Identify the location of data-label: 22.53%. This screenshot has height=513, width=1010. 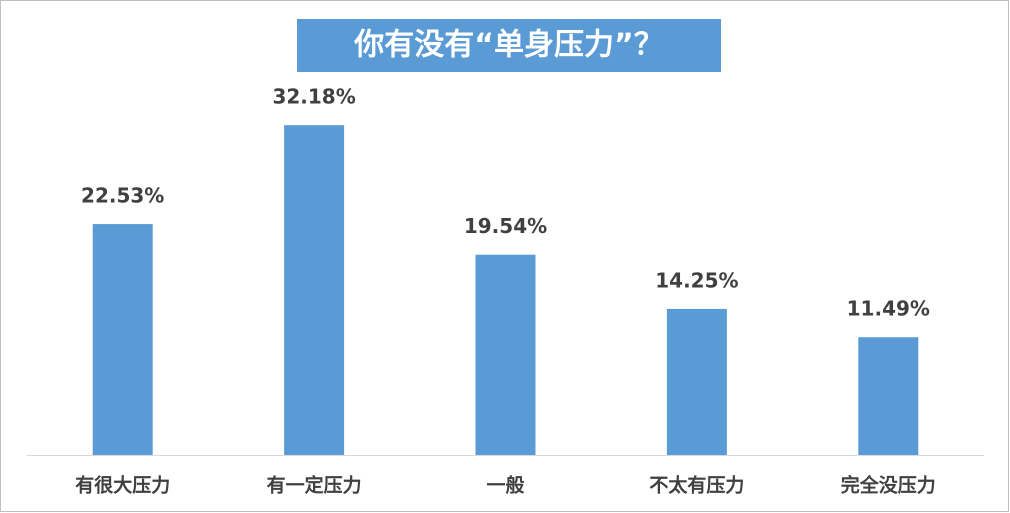
(122, 196).